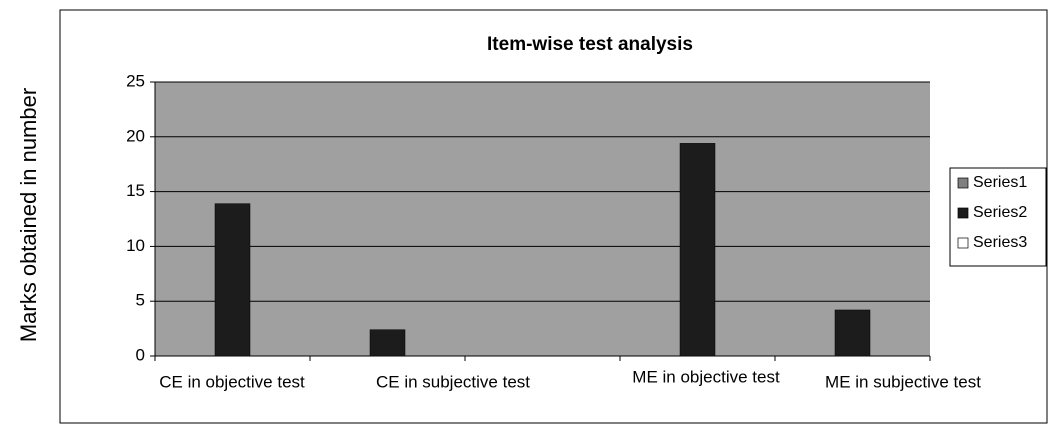 The width and height of the screenshot is (1048, 424). Describe the element at coordinates (135, 135) in the screenshot. I see `y-tick-label: 20` at that location.